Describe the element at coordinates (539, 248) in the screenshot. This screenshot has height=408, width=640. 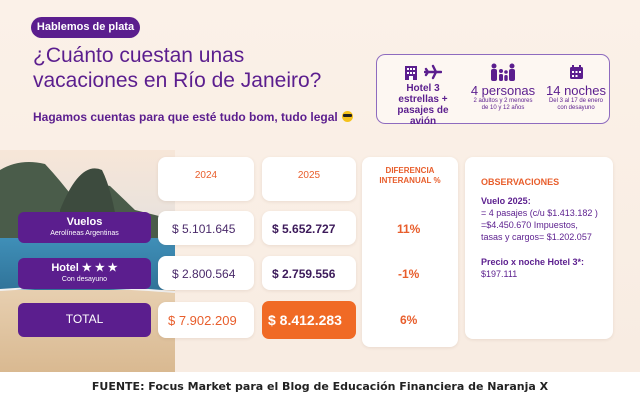
I see `observations-card` at that location.